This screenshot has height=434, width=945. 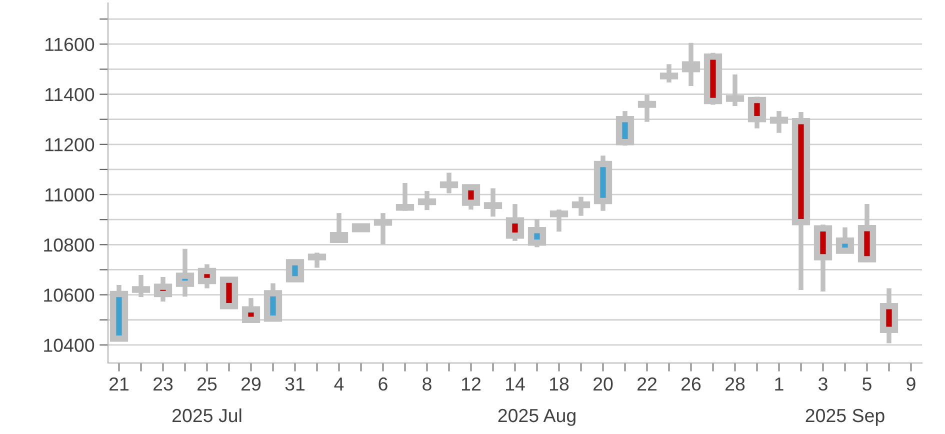 I want to click on x-tick-label: 21, so click(x=119, y=383).